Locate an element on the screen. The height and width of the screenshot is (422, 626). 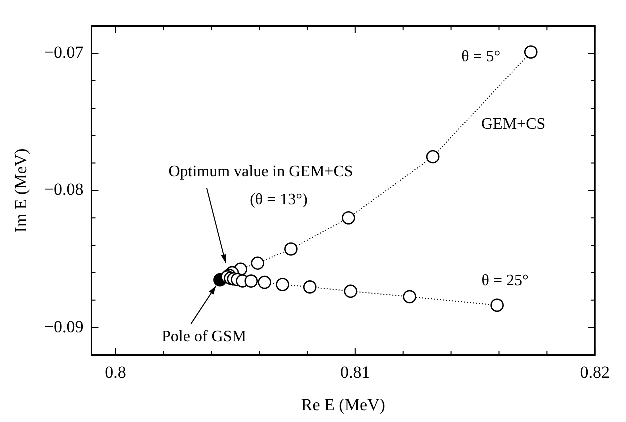
annotation: Pole of GSM is located at coordinates (204, 337).